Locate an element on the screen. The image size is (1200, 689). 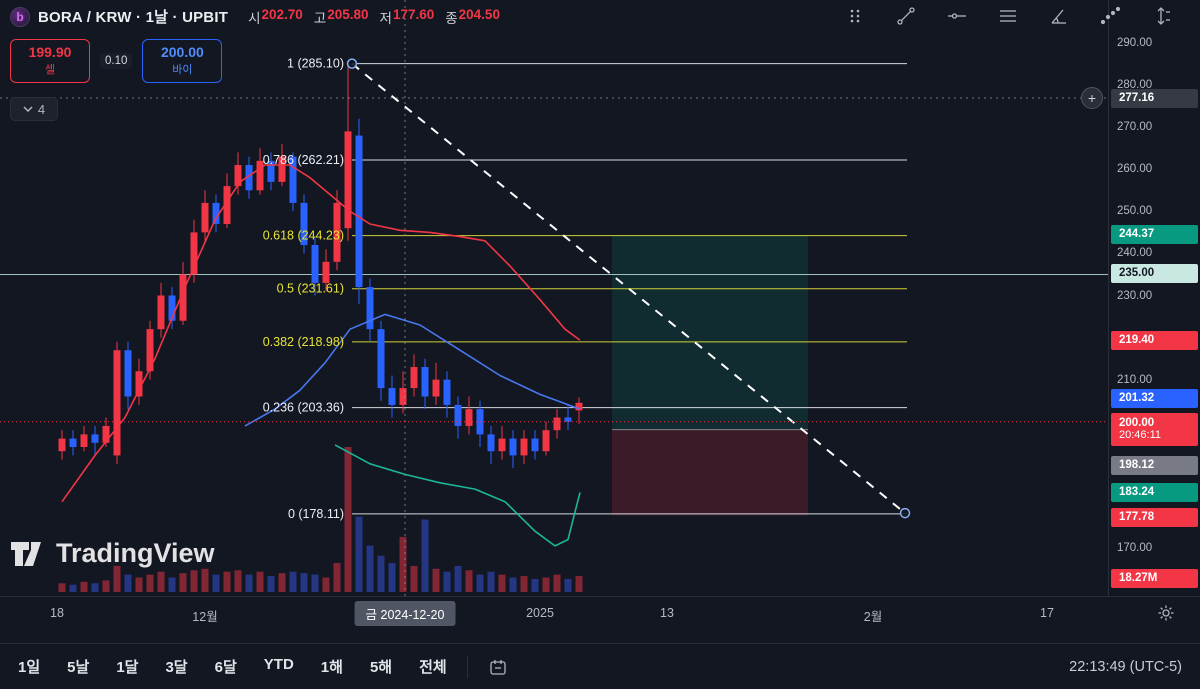
range-button-1해: 1해 is located at coordinates (331, 667).